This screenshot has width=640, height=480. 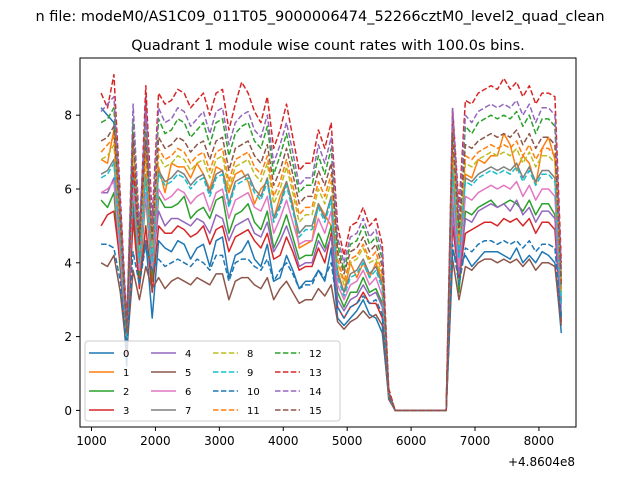 I want to click on legend-frame, so click(x=212, y=381).